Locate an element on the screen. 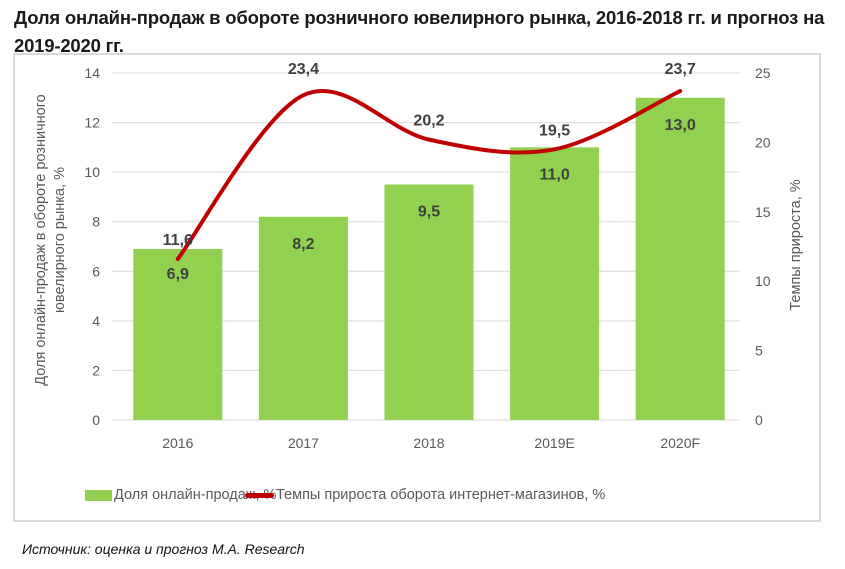 Image resolution: width=845 pixels, height=569 pixels. line-value-label: 19,5 is located at coordinates (554, 130).